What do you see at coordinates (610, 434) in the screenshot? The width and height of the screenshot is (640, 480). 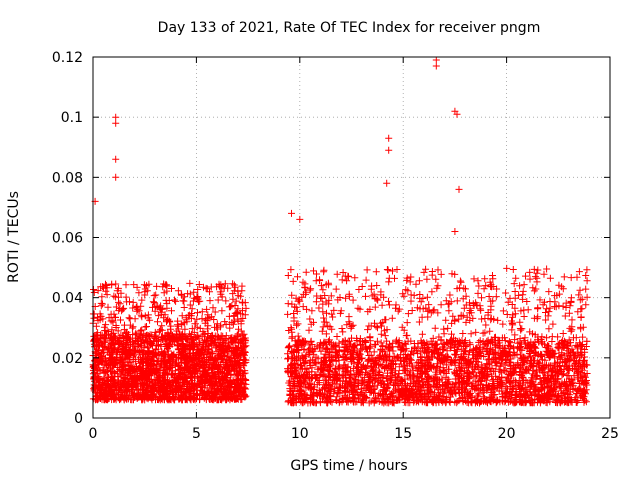 I see `x-tick-label: 25` at bounding box center [610, 434].